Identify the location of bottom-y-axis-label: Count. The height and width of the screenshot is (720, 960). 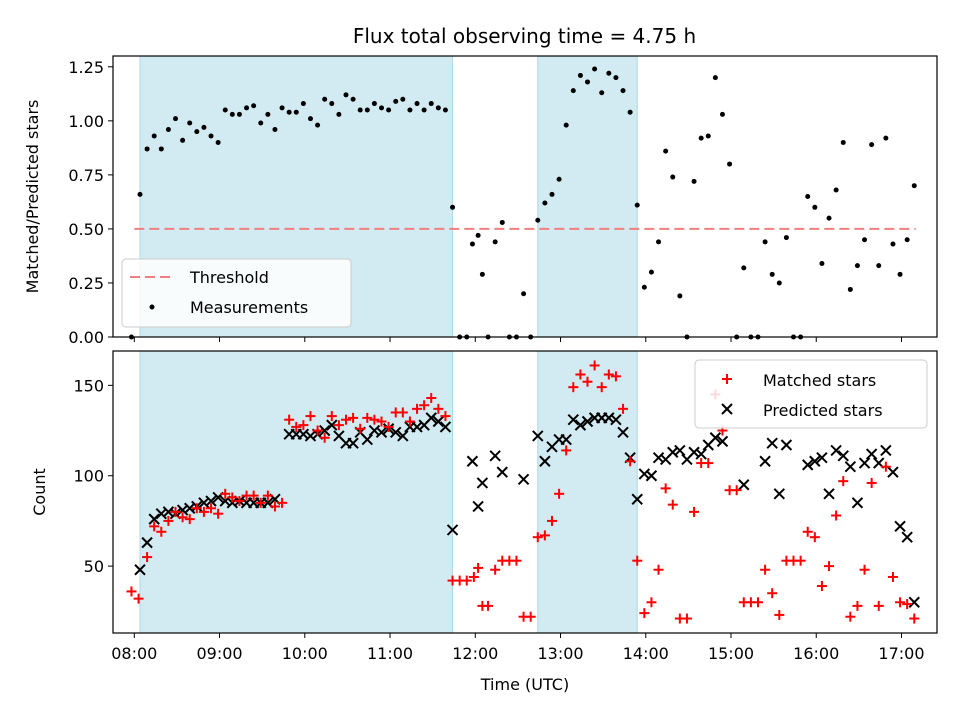
(39, 492).